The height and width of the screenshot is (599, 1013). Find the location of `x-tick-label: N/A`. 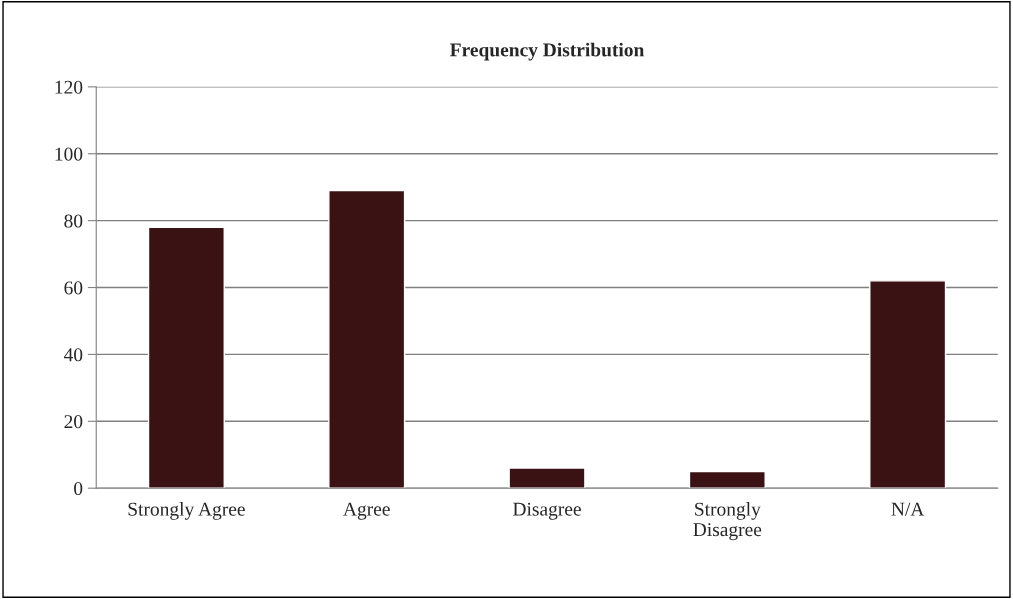

x-tick-label: N/A is located at coordinates (908, 509).